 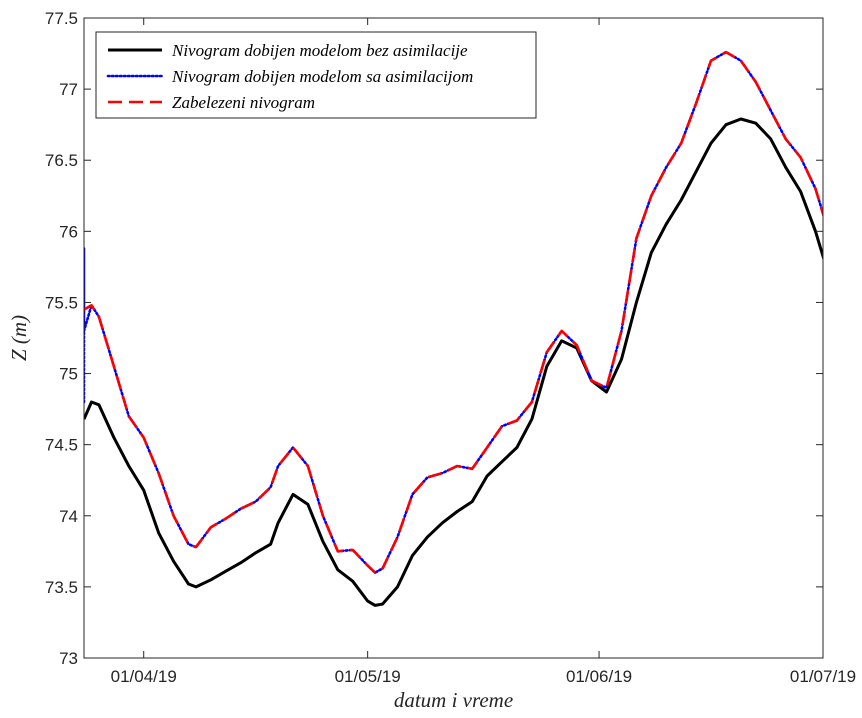 I want to click on x-tick-label: 01/06/19, so click(x=599, y=676).